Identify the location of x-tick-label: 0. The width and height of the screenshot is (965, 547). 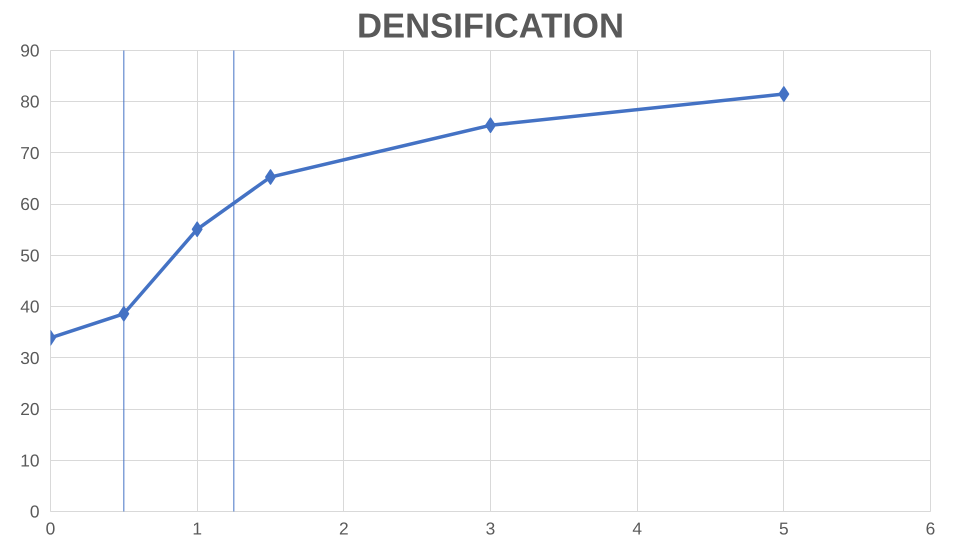
(51, 528).